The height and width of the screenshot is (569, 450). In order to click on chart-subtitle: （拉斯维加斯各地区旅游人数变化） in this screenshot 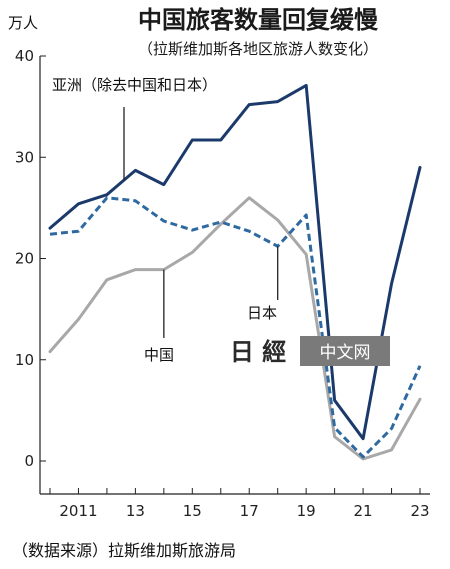, I will do `click(258, 49)`.